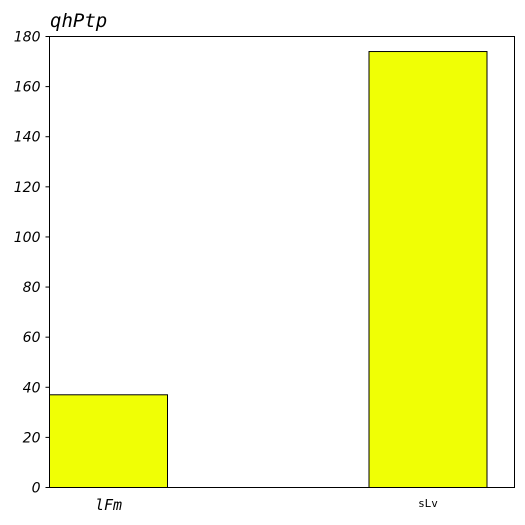 This screenshot has height=525, width=525. What do you see at coordinates (32, 388) in the screenshot?
I see `y-tick-label: 40` at bounding box center [32, 388].